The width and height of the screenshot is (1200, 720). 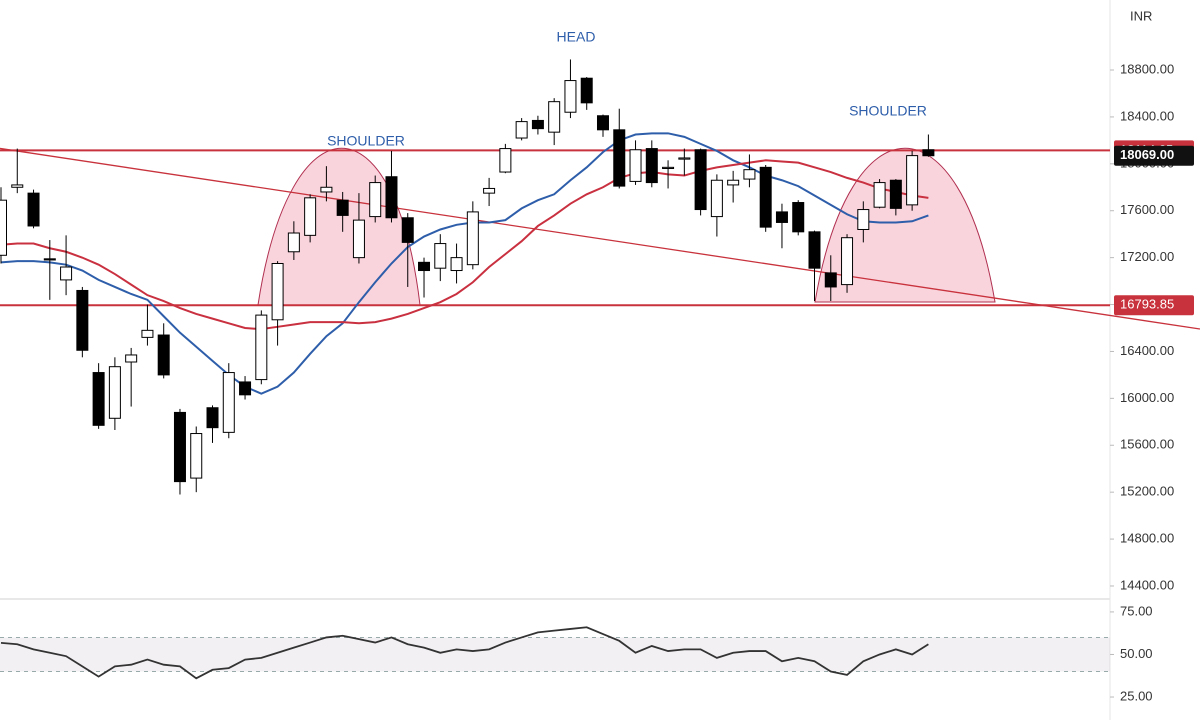 What do you see at coordinates (1147, 256) in the screenshot?
I see `y-tick-label: 17200.00` at bounding box center [1147, 256].